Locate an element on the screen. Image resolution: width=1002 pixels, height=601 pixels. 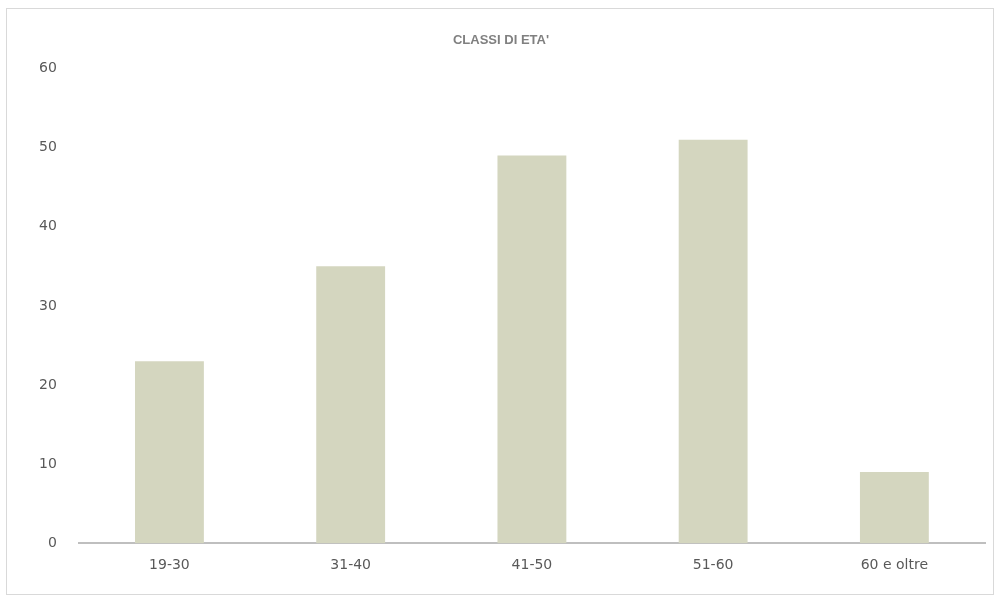
y-tick-label: 10 is located at coordinates (47, 462).